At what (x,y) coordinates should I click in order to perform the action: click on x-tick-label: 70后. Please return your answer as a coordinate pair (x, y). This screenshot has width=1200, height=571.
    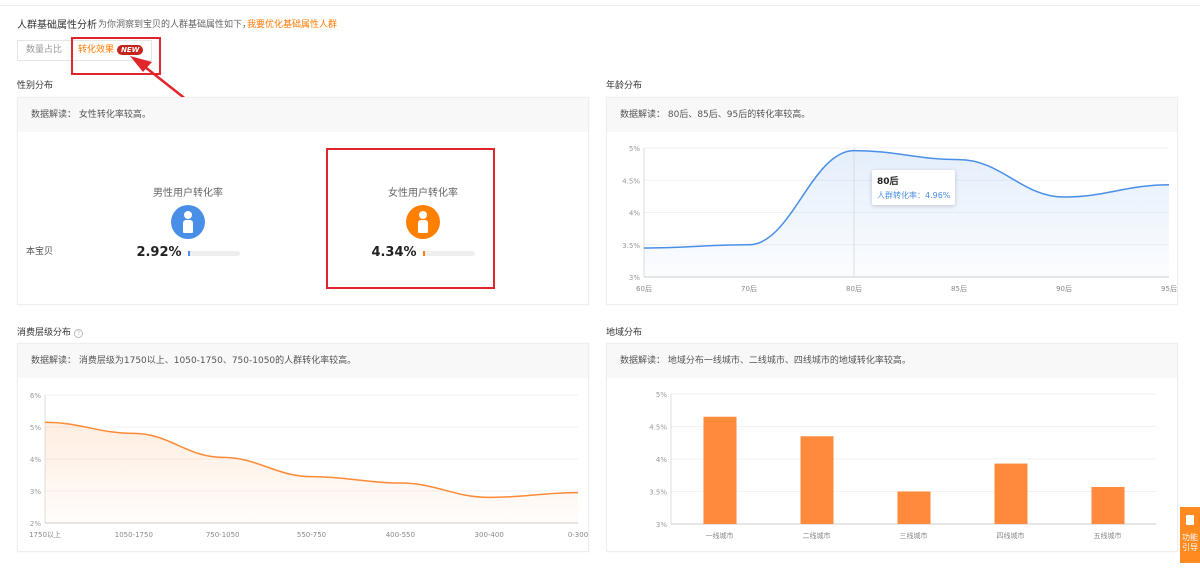
    Looking at the image, I should click on (749, 288).